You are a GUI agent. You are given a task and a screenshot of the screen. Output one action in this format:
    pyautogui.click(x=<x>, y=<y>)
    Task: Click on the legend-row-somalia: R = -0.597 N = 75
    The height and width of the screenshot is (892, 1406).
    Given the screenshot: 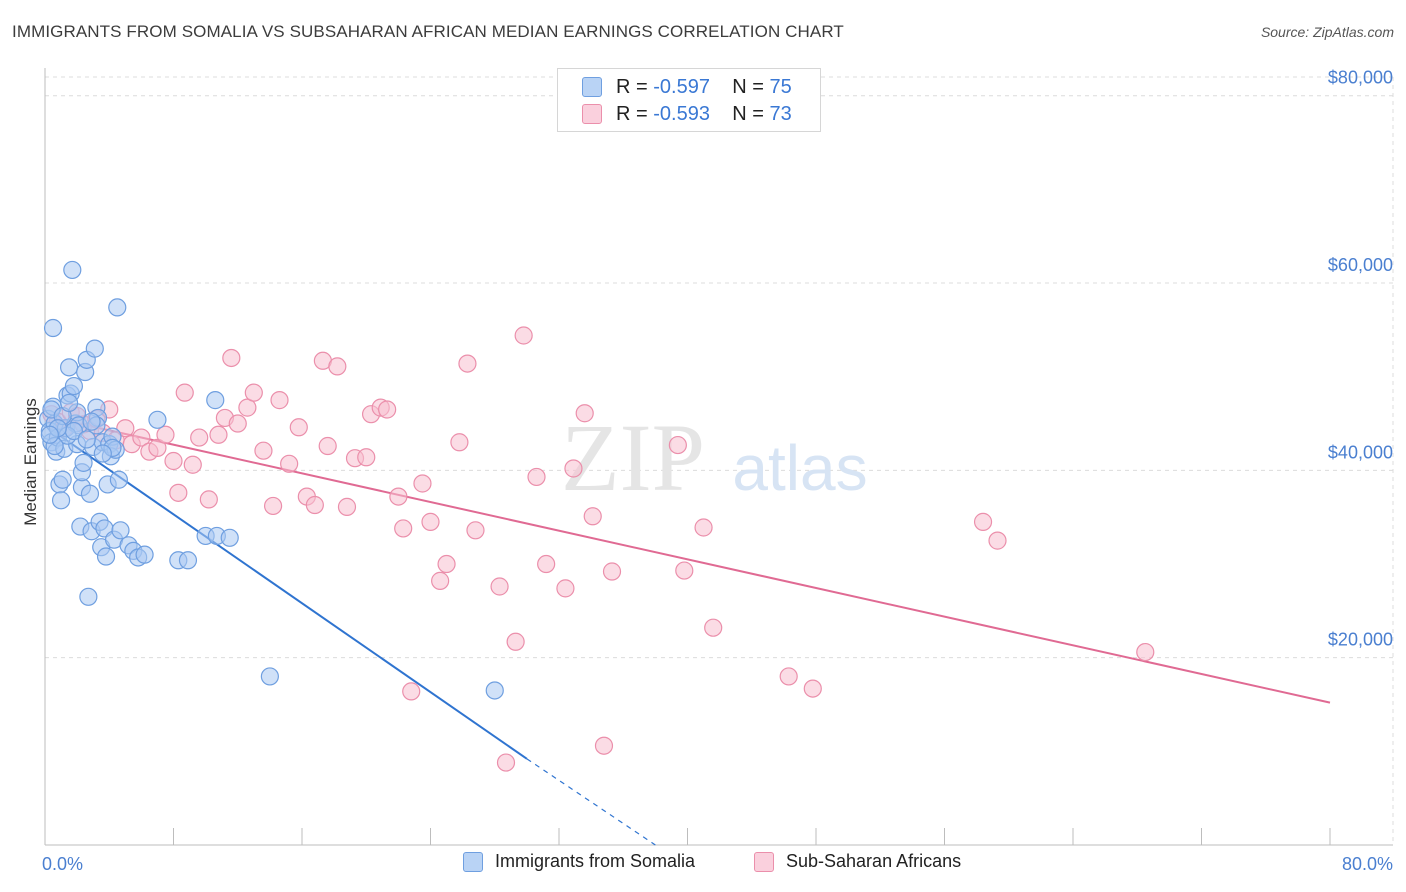 What is the action you would take?
    pyautogui.click(x=687, y=87)
    